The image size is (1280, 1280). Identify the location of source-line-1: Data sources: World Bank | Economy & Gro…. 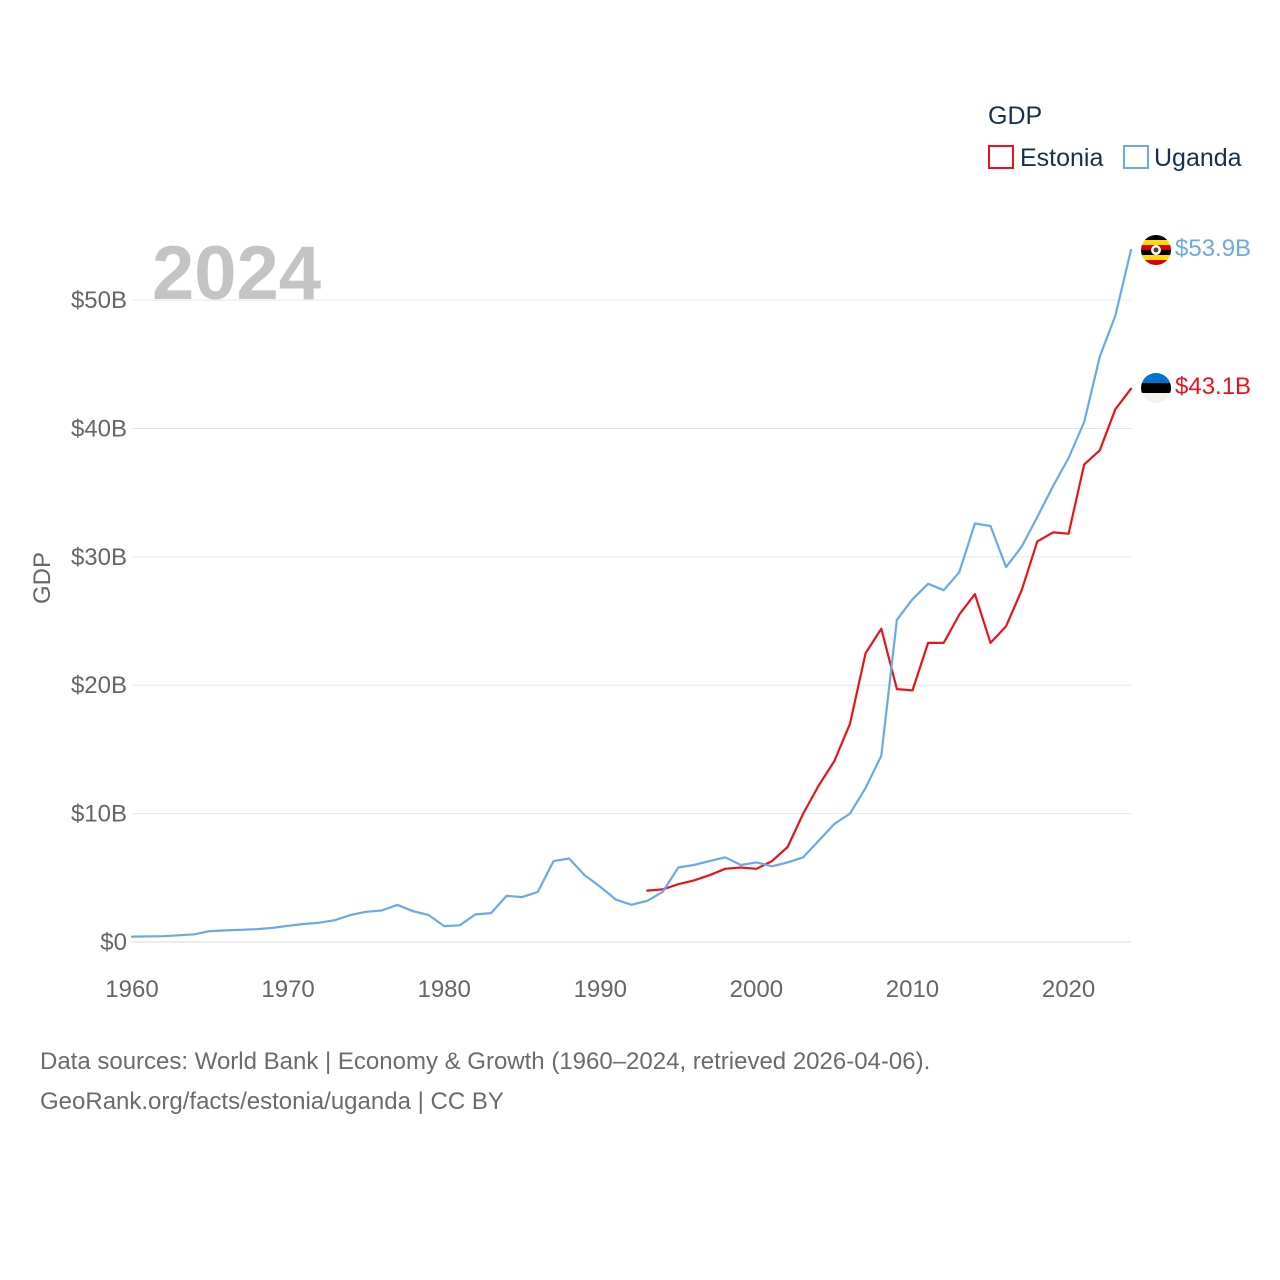
(485, 1061).